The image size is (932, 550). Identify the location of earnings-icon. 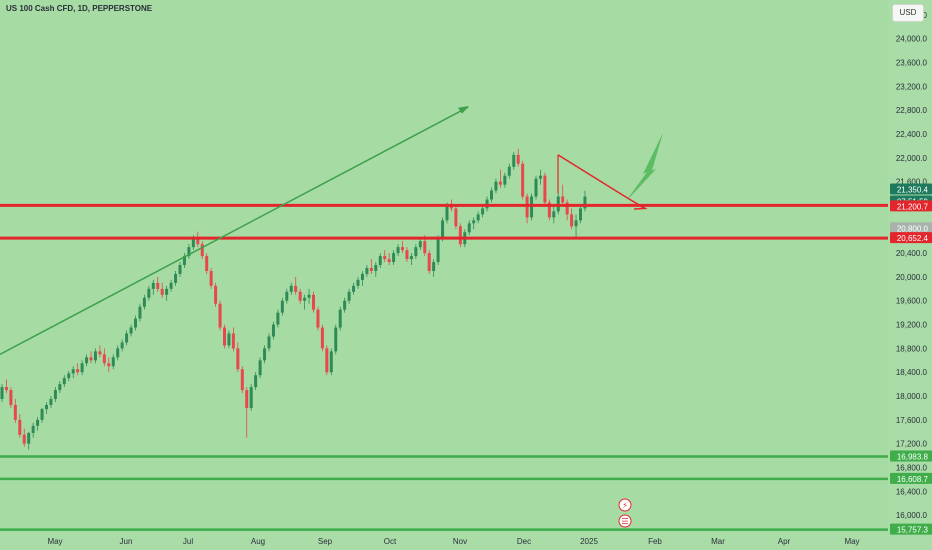
(625, 521).